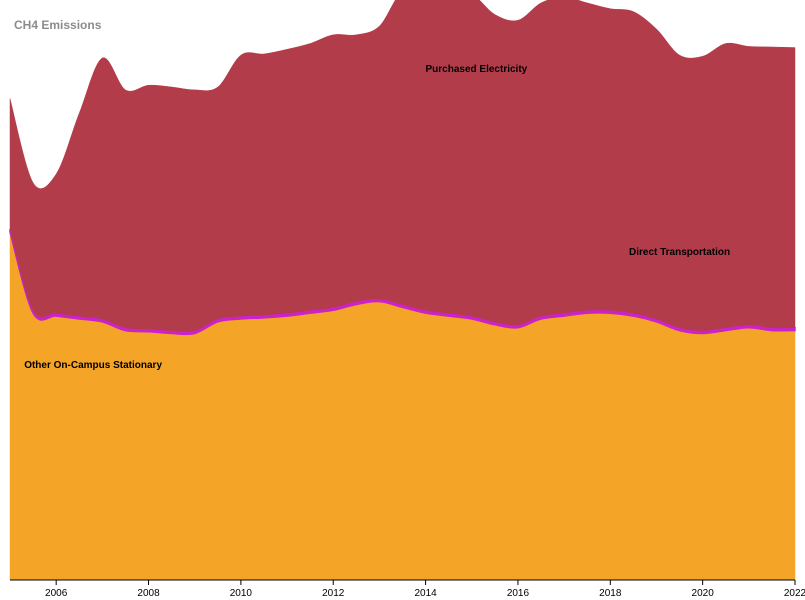 The image size is (805, 600). I want to click on x-tick-label: 2016, so click(518, 593).